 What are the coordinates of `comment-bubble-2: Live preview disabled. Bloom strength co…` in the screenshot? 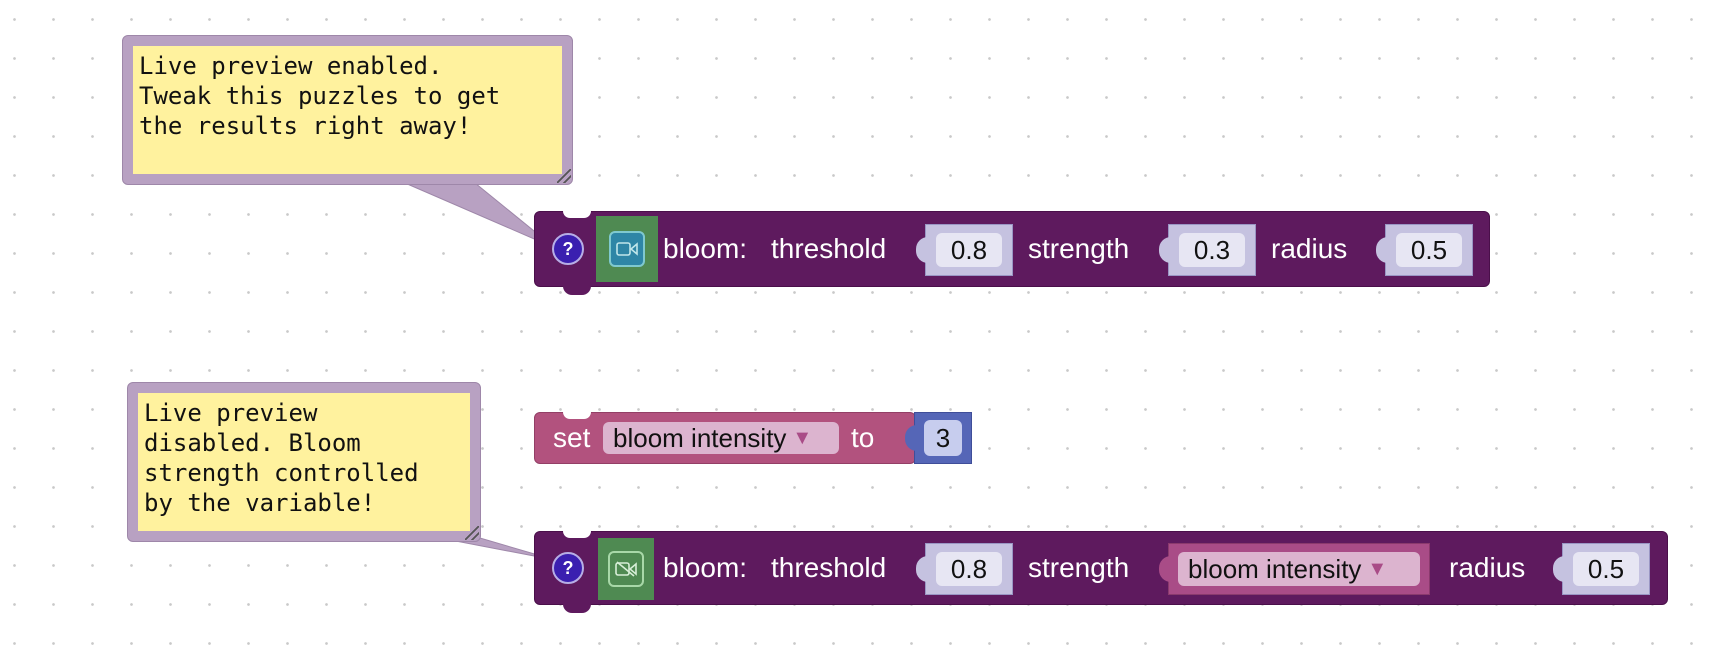 It's located at (304, 462).